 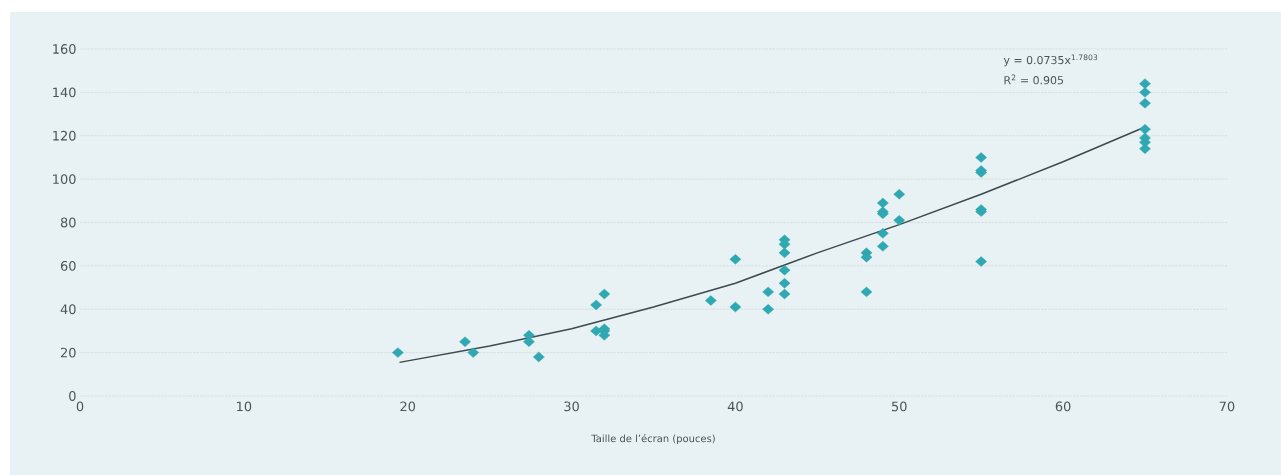 I want to click on x-tick-label: 40, so click(x=735, y=406).